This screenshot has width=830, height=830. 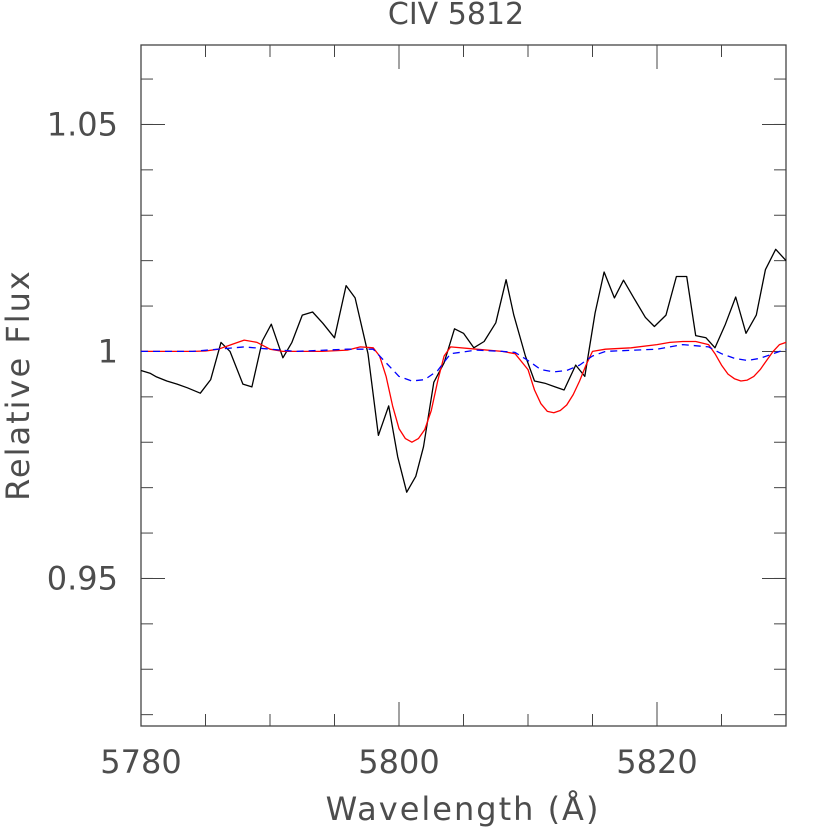 What do you see at coordinates (456, 16) in the screenshot?
I see `chart-title: CIV 5812` at bounding box center [456, 16].